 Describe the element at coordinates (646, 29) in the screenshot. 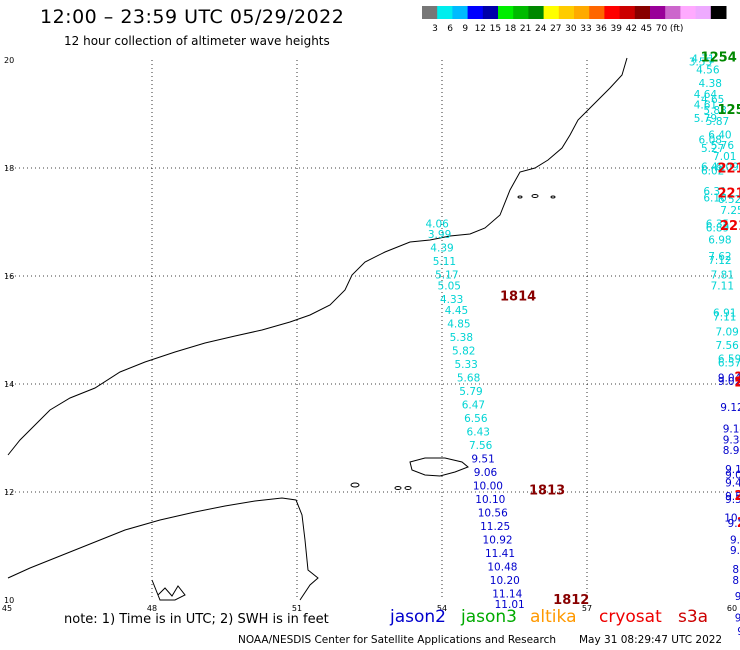

I see `colorbar-tick-label: 45` at that location.